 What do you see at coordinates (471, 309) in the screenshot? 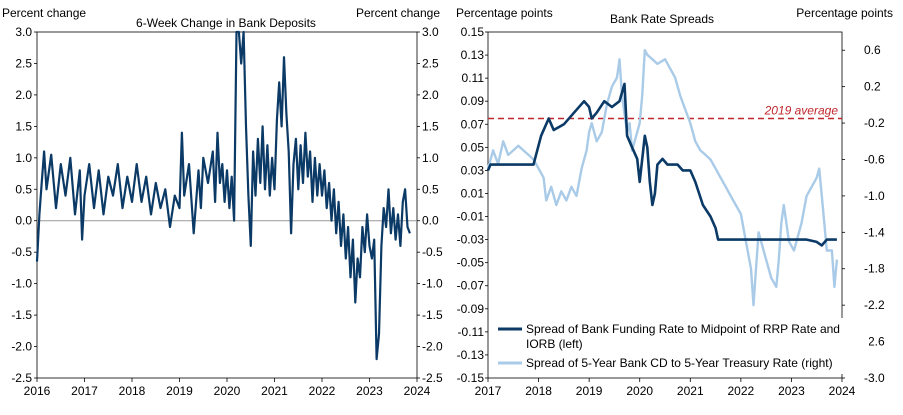
I see `spreads-left-tick-label: -0.09` at bounding box center [471, 309].